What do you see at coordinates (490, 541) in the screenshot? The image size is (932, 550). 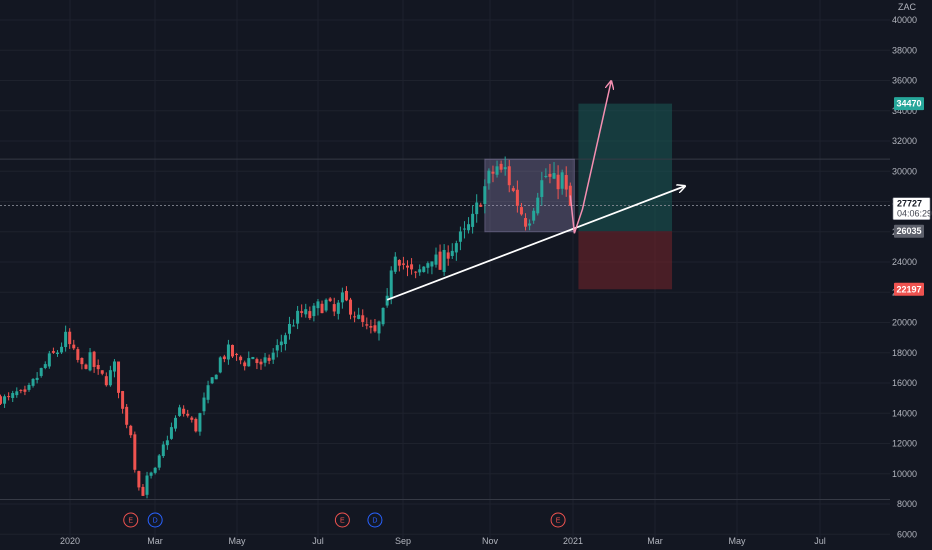 I see `x-tick-label: Nov` at bounding box center [490, 541].